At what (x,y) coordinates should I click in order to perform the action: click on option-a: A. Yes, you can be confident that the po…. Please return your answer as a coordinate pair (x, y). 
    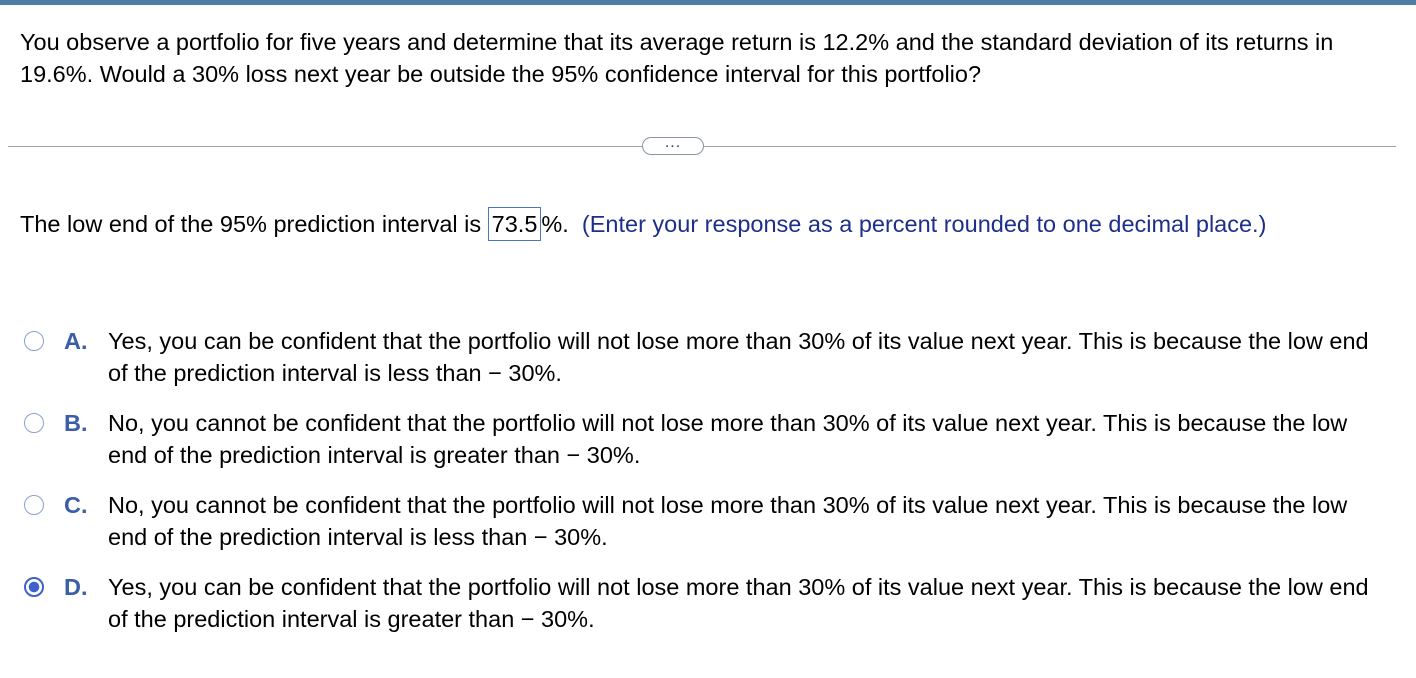
    Looking at the image, I should click on (714, 366).